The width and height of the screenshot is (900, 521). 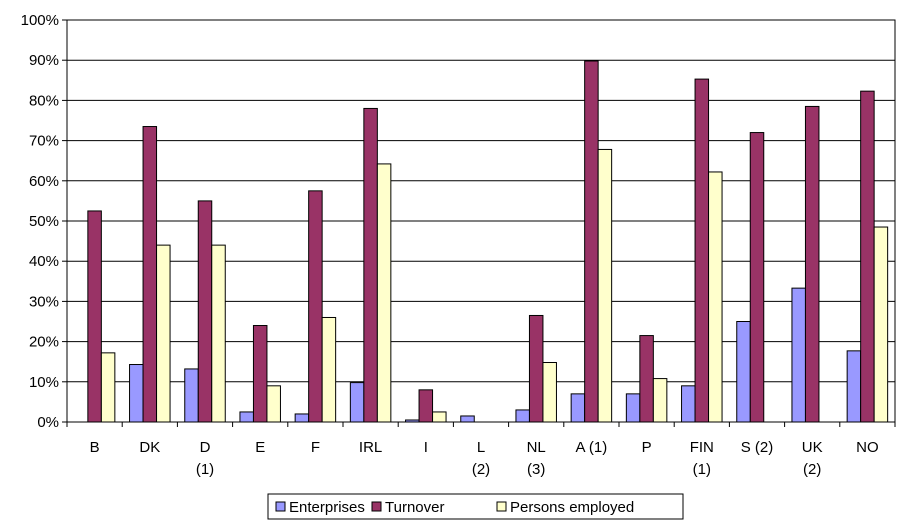 What do you see at coordinates (44, 301) in the screenshot?
I see `y-tick-label: 30%` at bounding box center [44, 301].